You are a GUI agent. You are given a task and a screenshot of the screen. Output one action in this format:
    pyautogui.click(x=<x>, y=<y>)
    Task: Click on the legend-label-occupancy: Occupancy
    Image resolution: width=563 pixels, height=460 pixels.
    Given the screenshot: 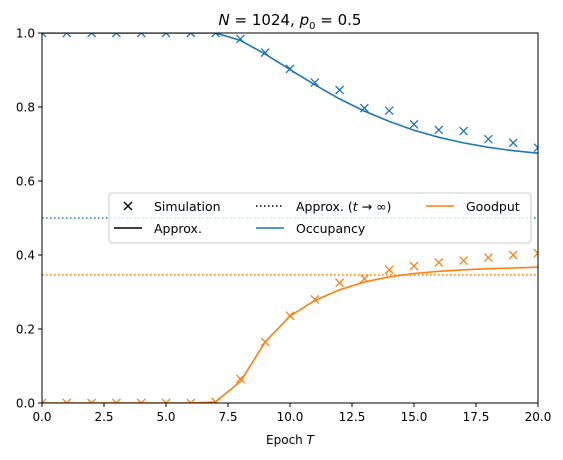 What is the action you would take?
    pyautogui.click(x=331, y=228)
    